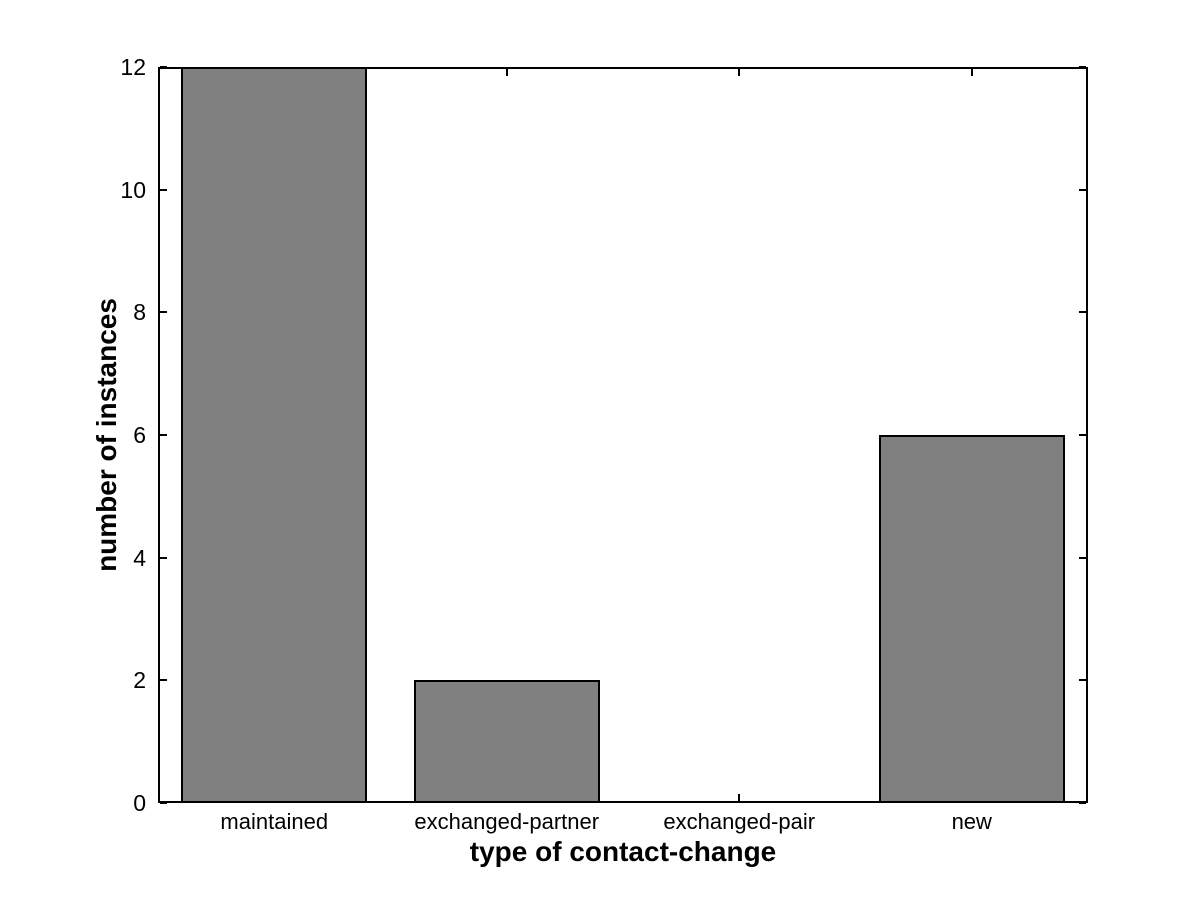 The height and width of the screenshot is (901, 1201). I want to click on y-axis-title: number of instances, so click(106, 435).